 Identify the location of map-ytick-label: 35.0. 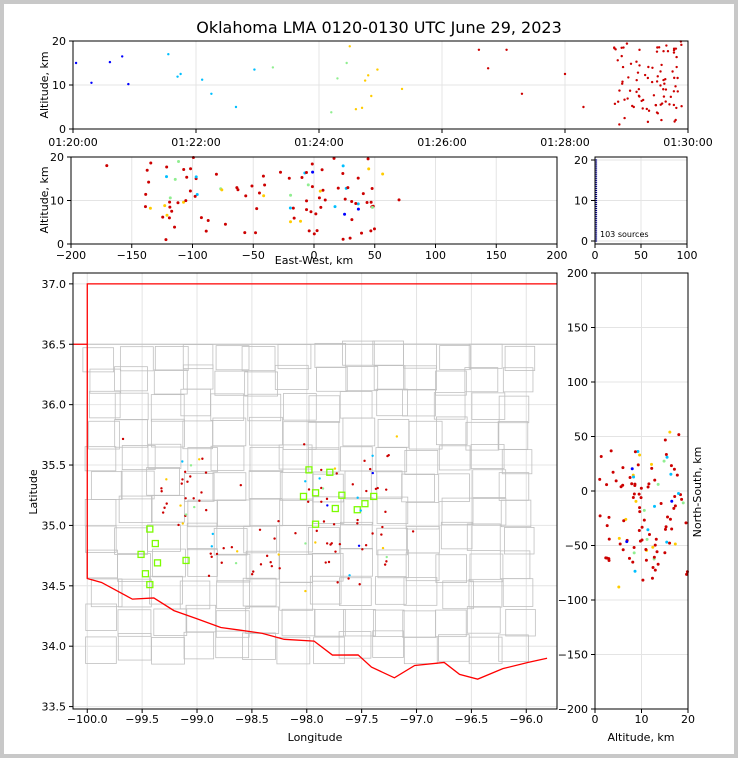
(54, 525).